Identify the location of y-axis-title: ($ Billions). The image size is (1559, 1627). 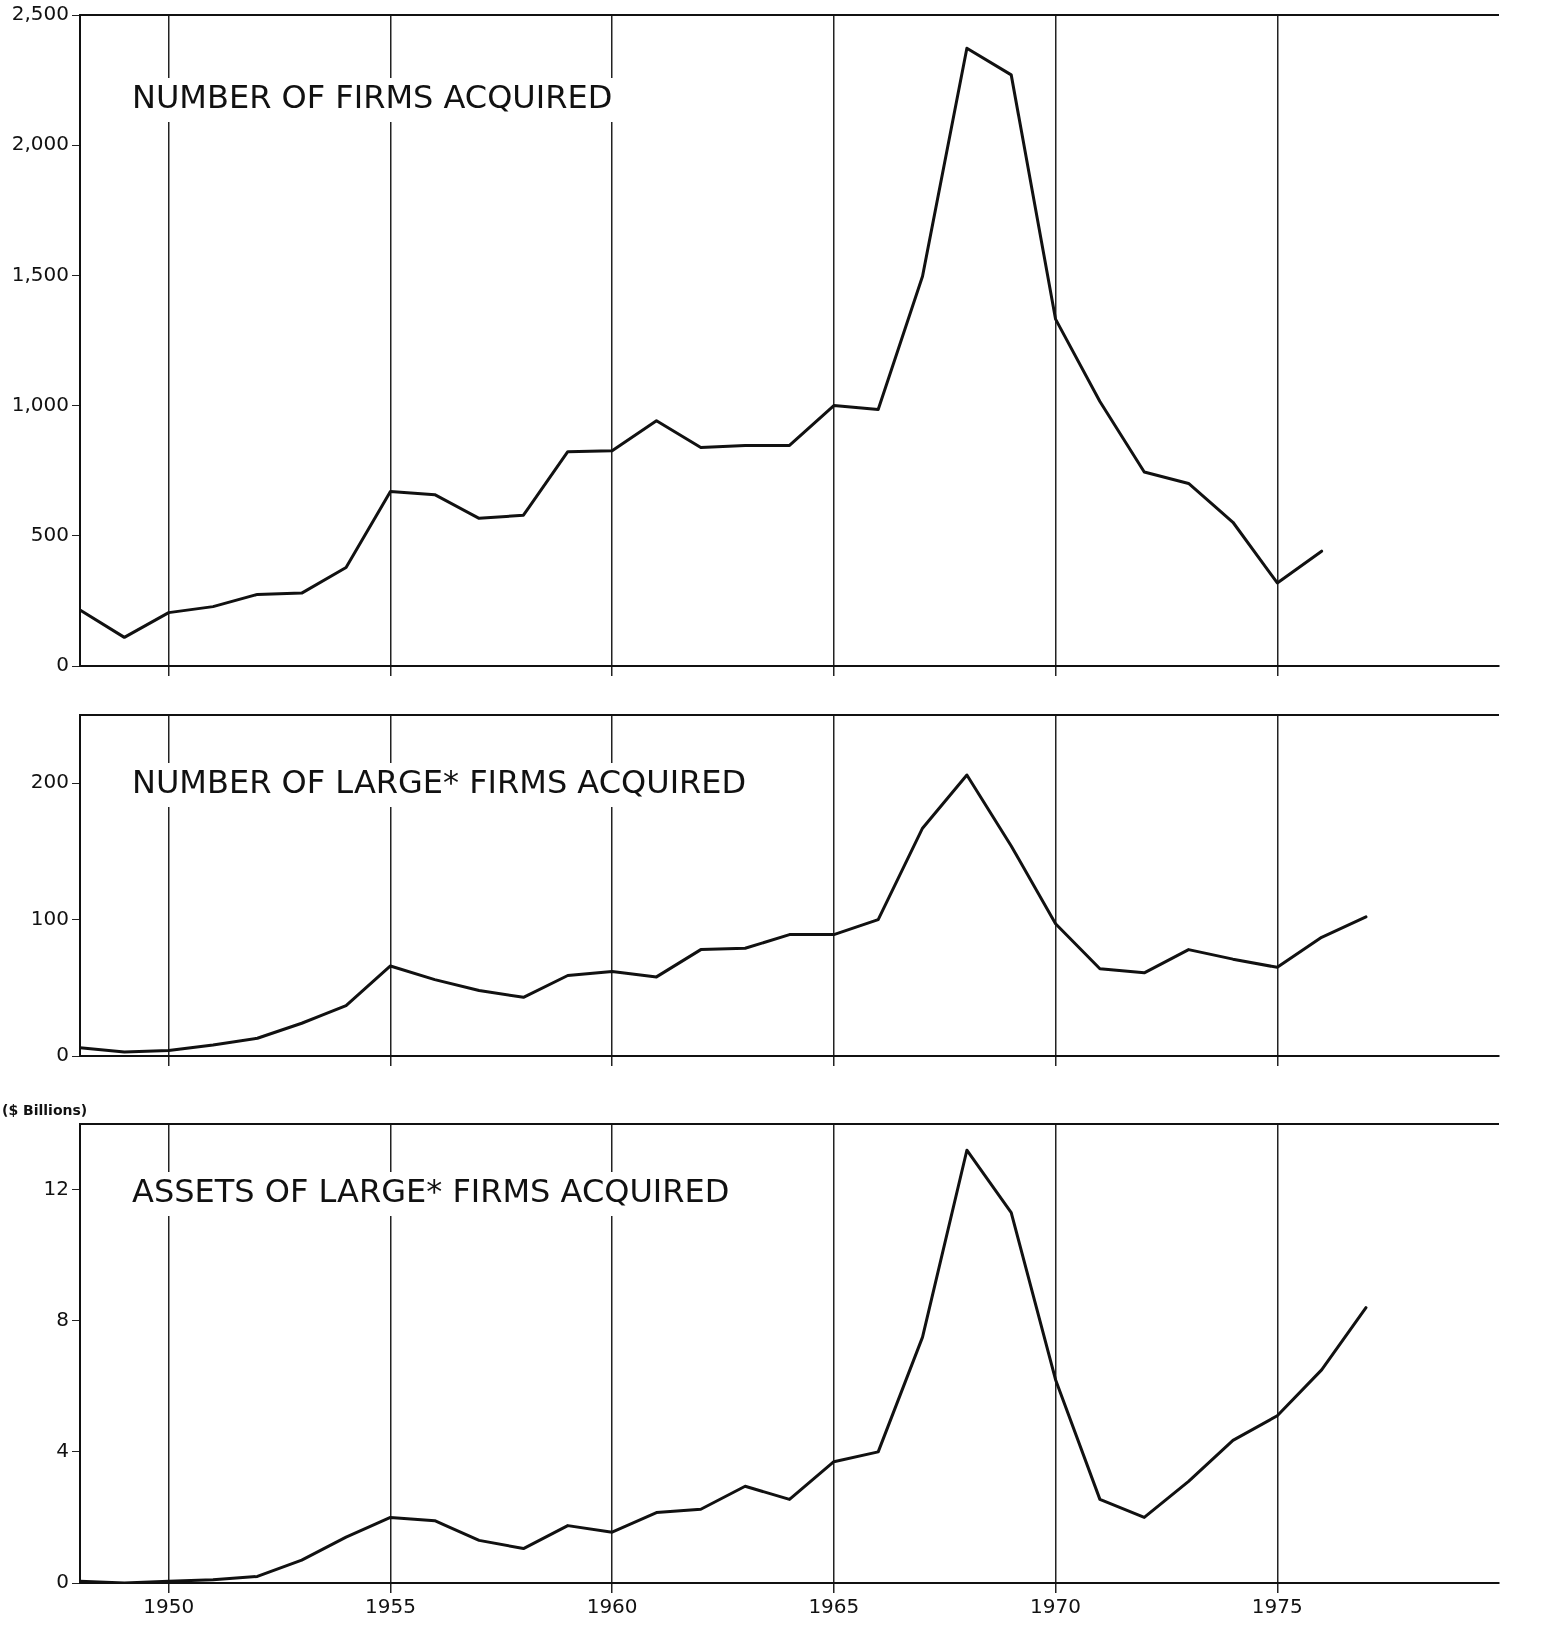
(45, 1109).